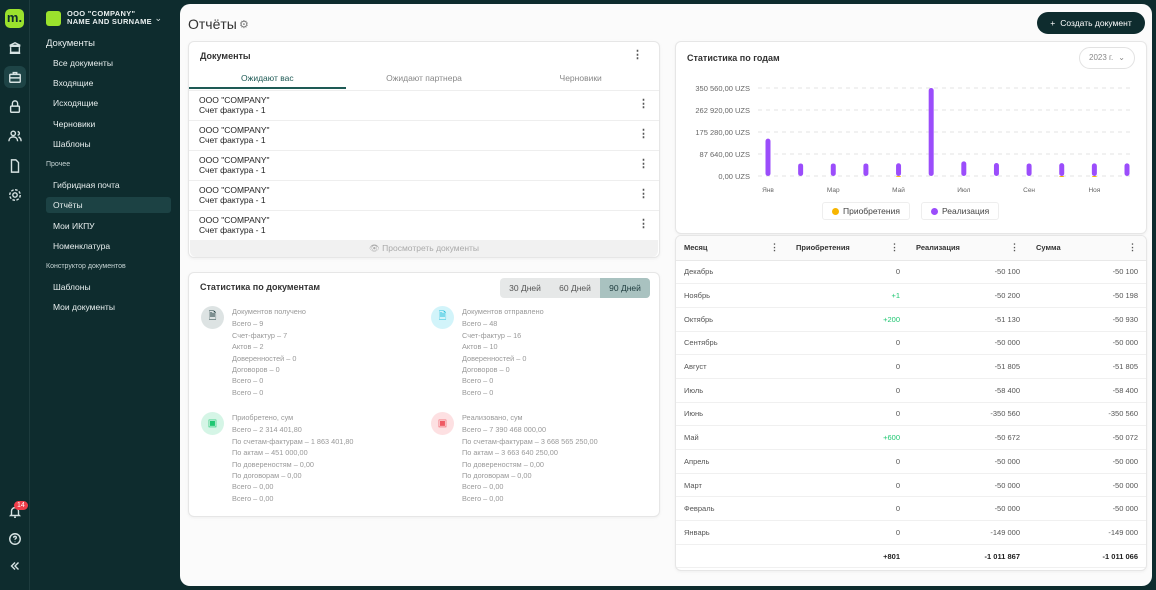  I want to click on tab-waiting-partner: Ожидают партнера, so click(424, 78).